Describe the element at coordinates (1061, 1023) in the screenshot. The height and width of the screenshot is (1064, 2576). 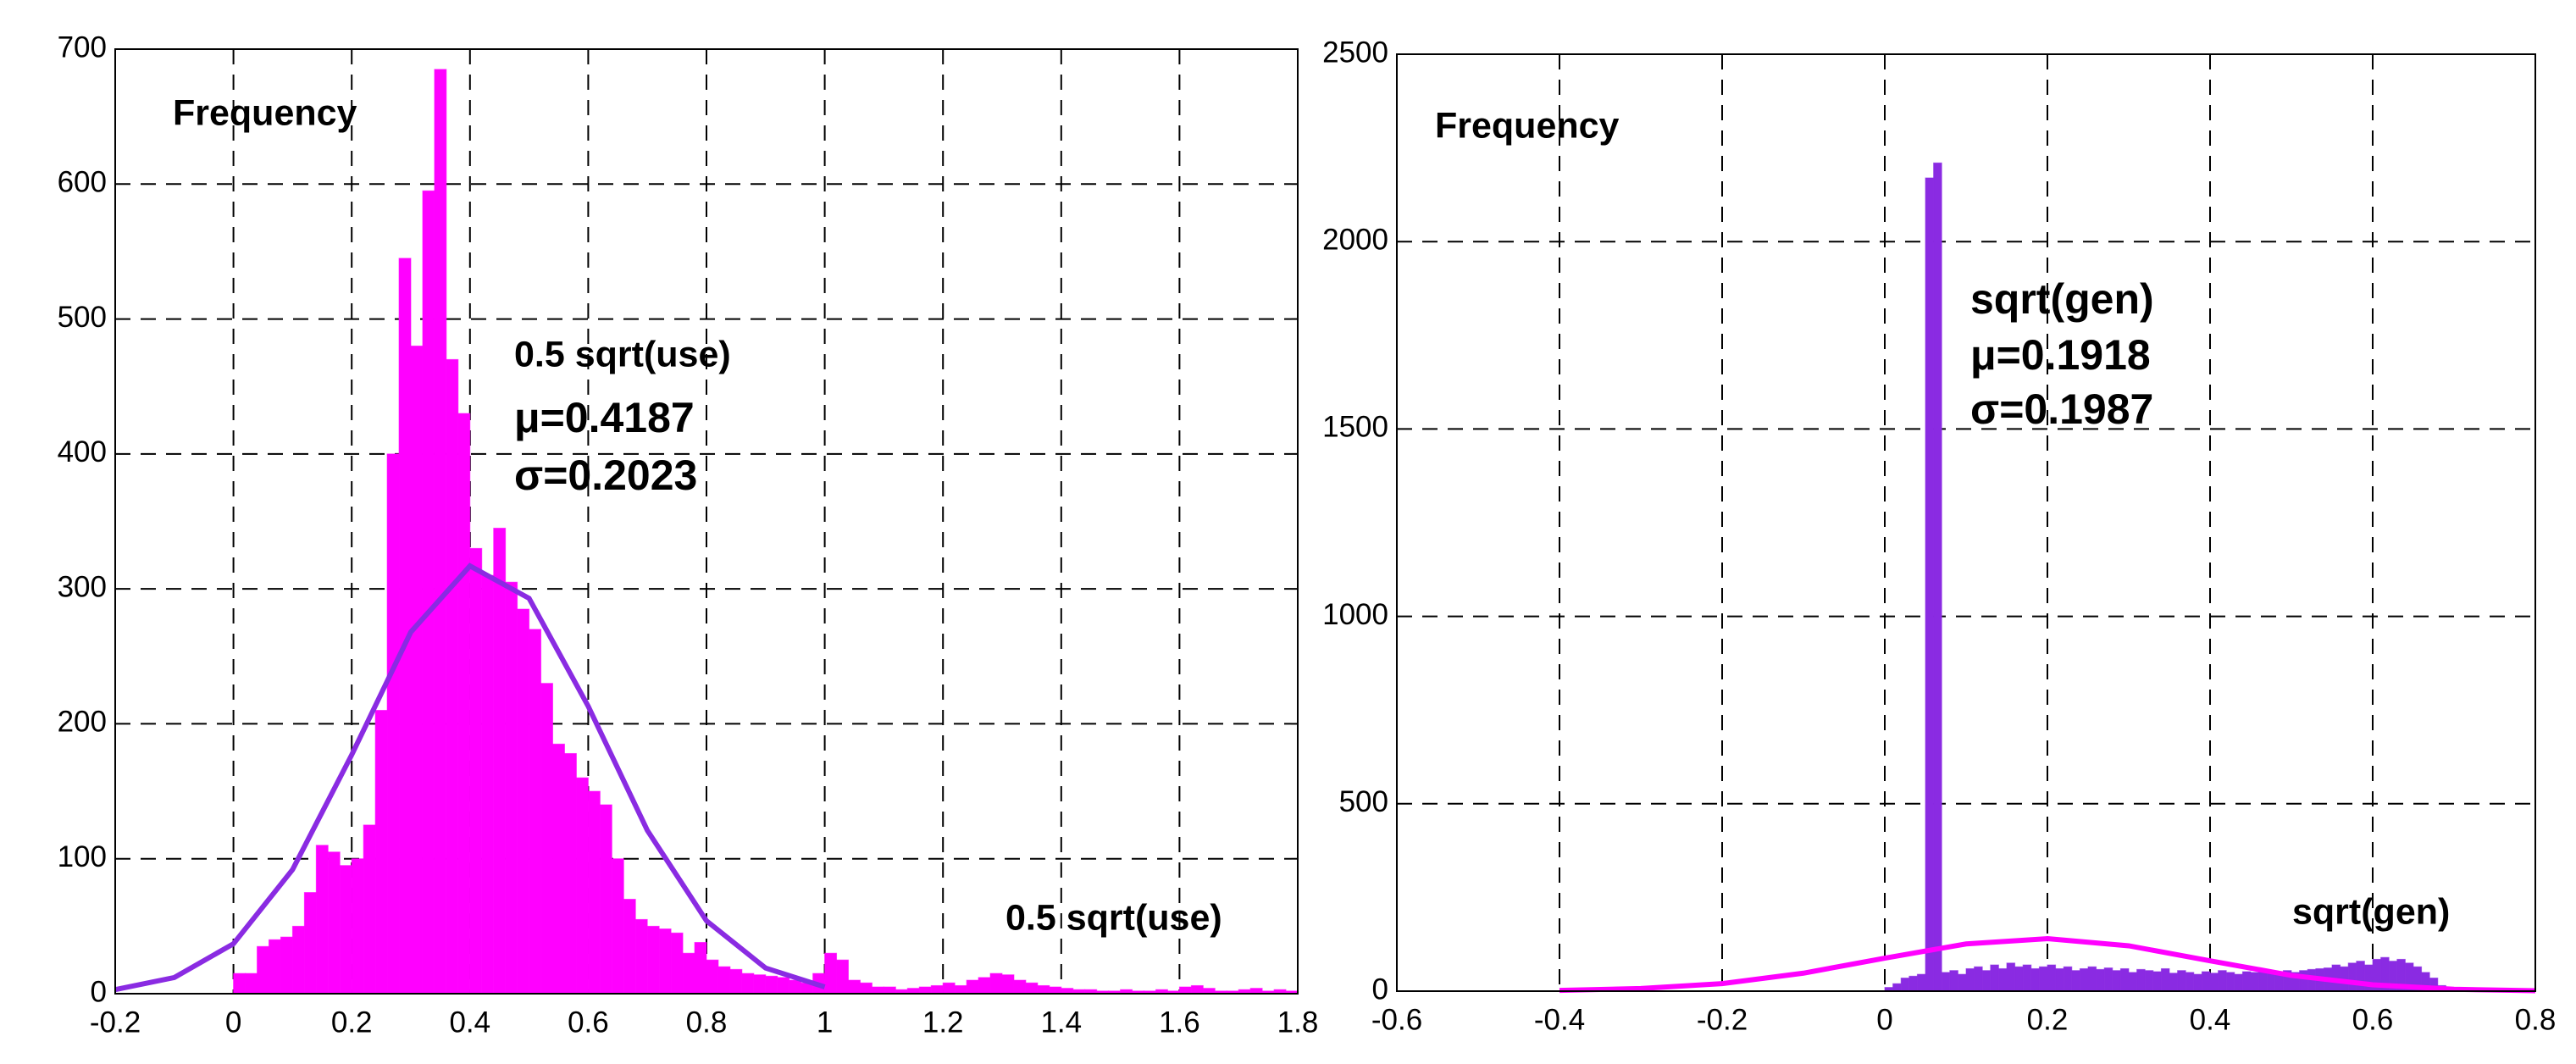
I see `x-tick-label: 1.4` at that location.